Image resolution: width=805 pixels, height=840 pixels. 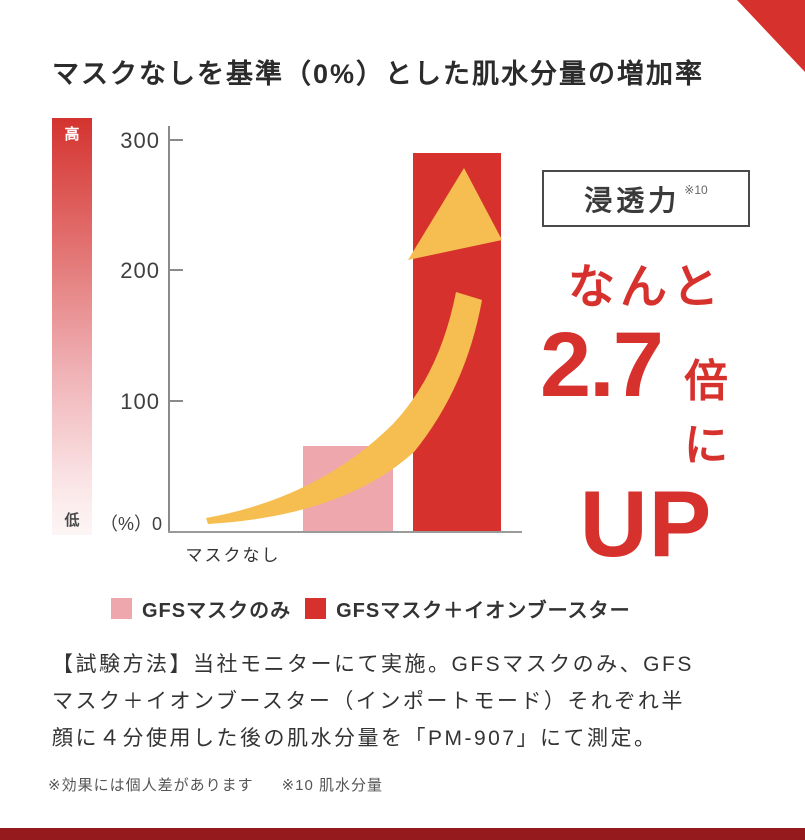 I want to click on footnotes: ※効果には個人差があります ※10 肌水分量, so click(x=215, y=784).